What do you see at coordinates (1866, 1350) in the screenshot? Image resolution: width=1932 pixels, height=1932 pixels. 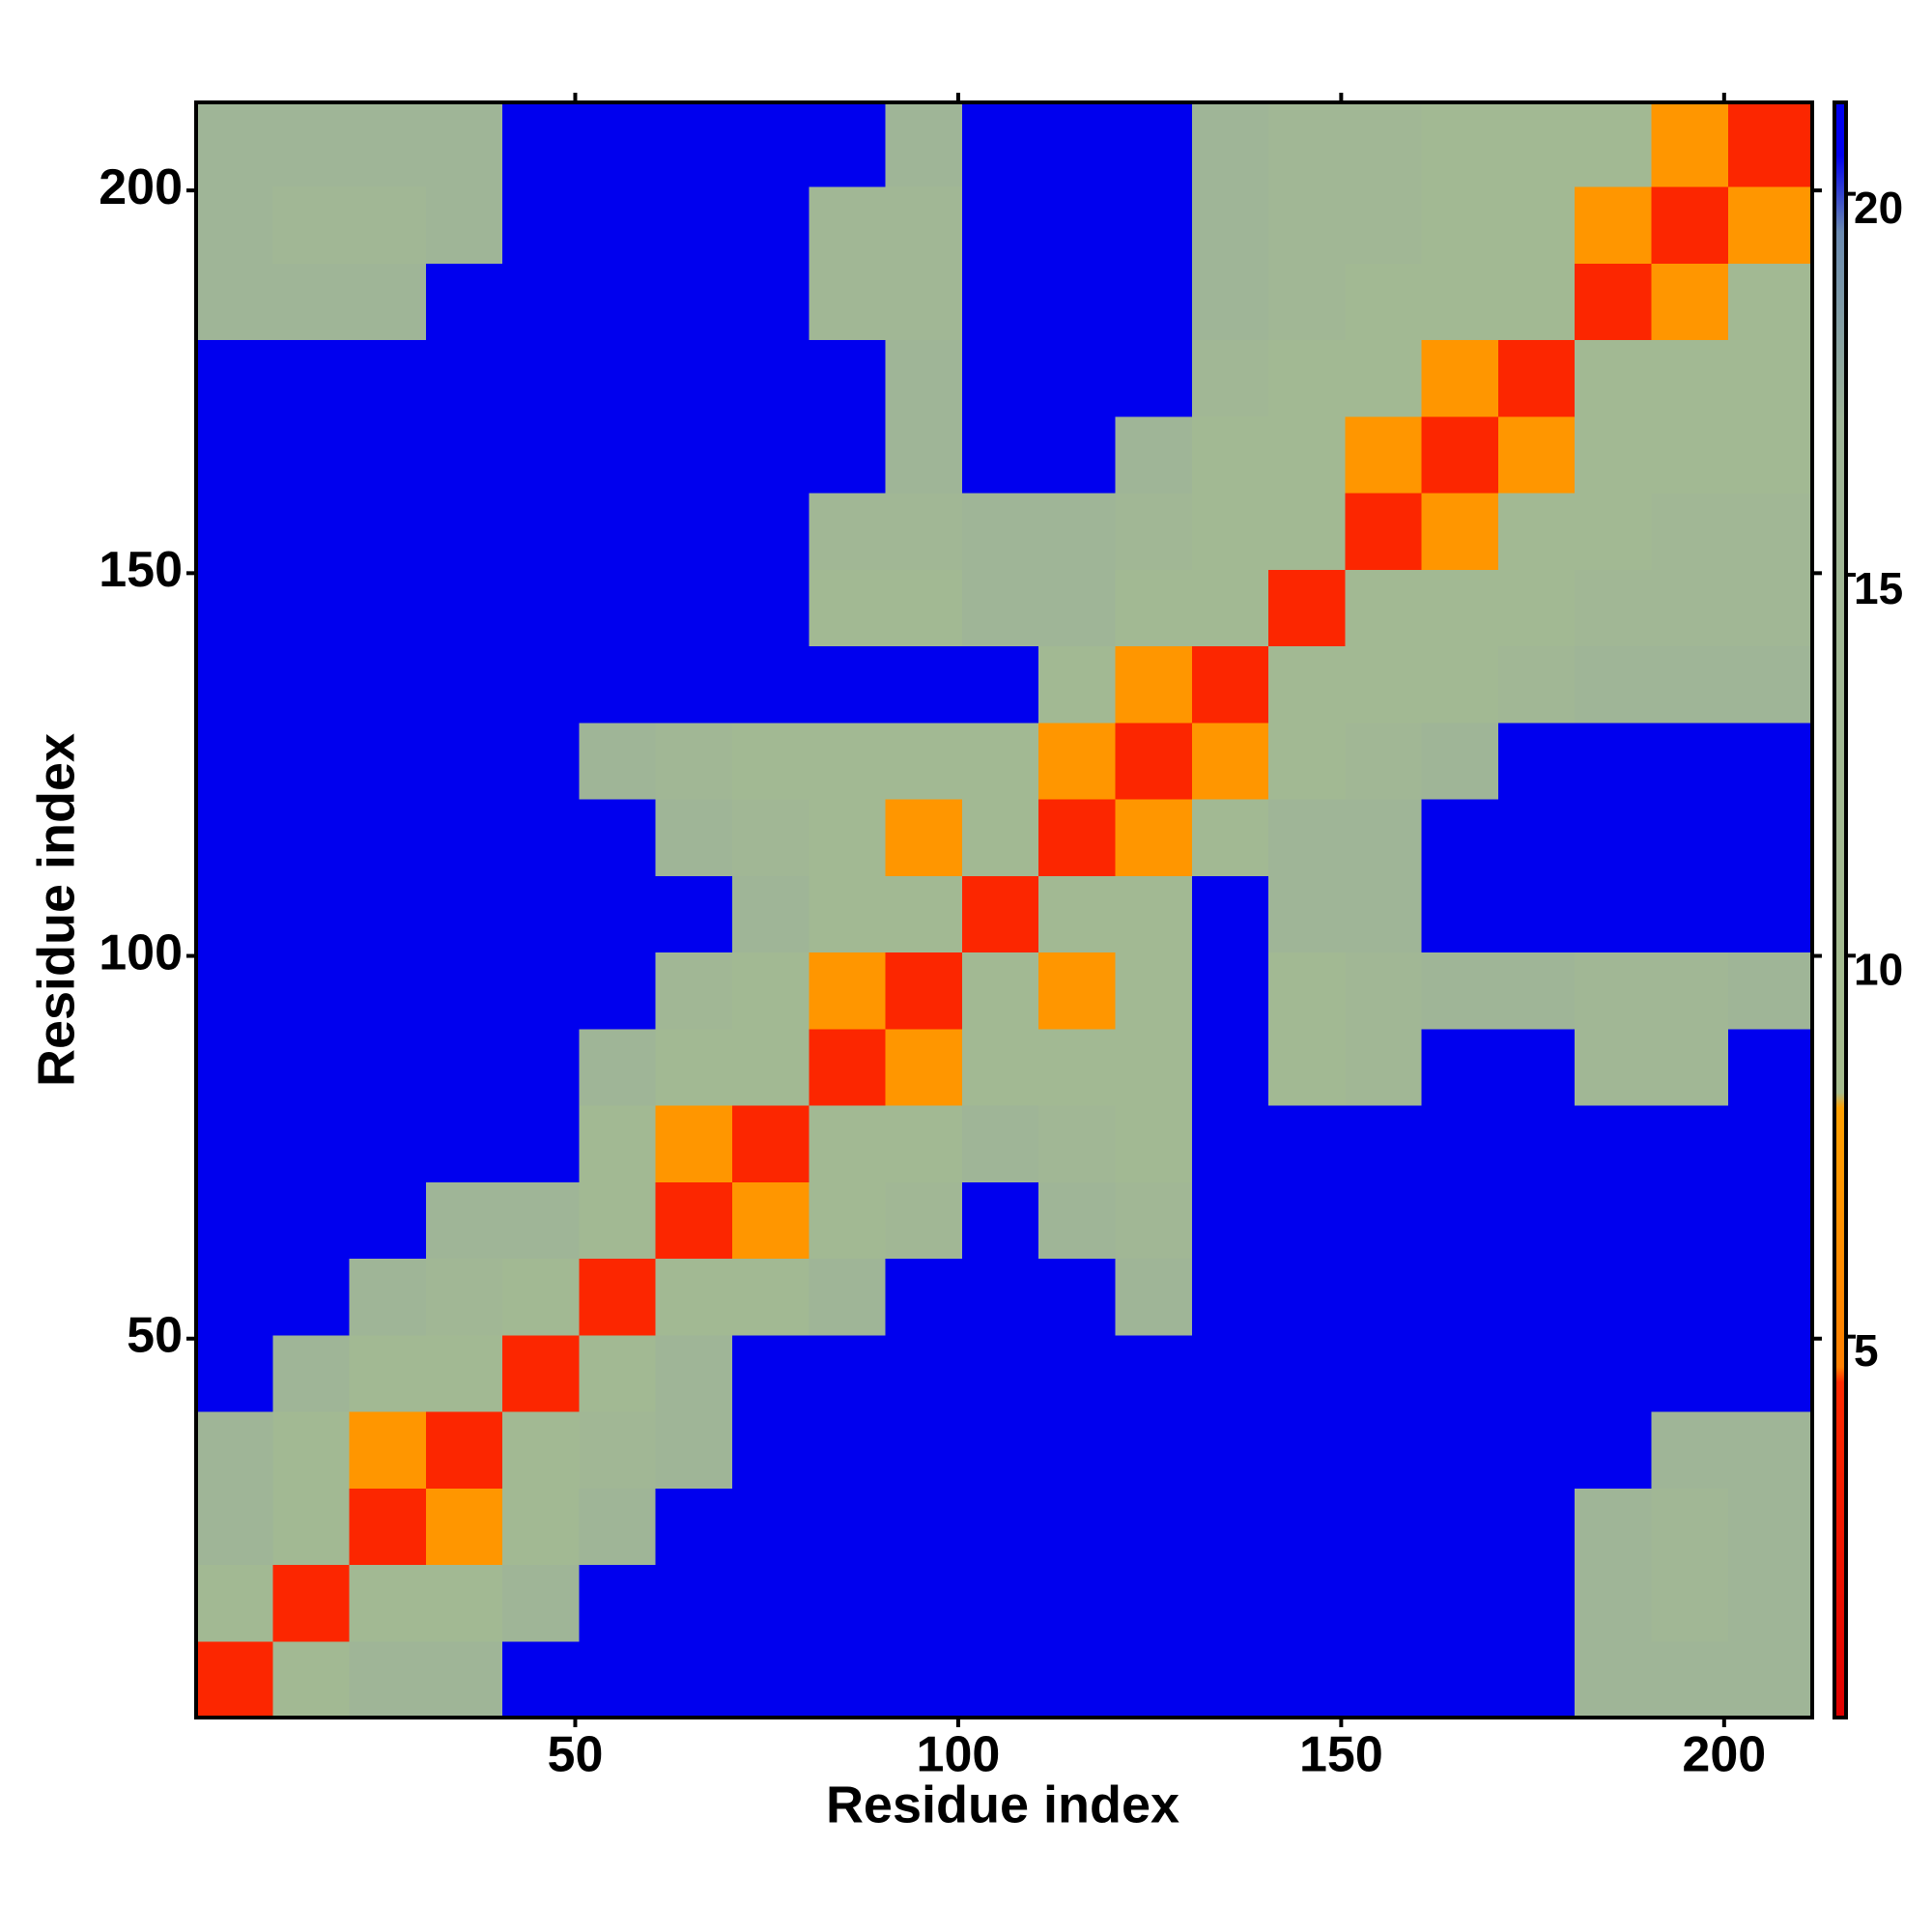 I see `colorbar-tick-label: 5` at bounding box center [1866, 1350].